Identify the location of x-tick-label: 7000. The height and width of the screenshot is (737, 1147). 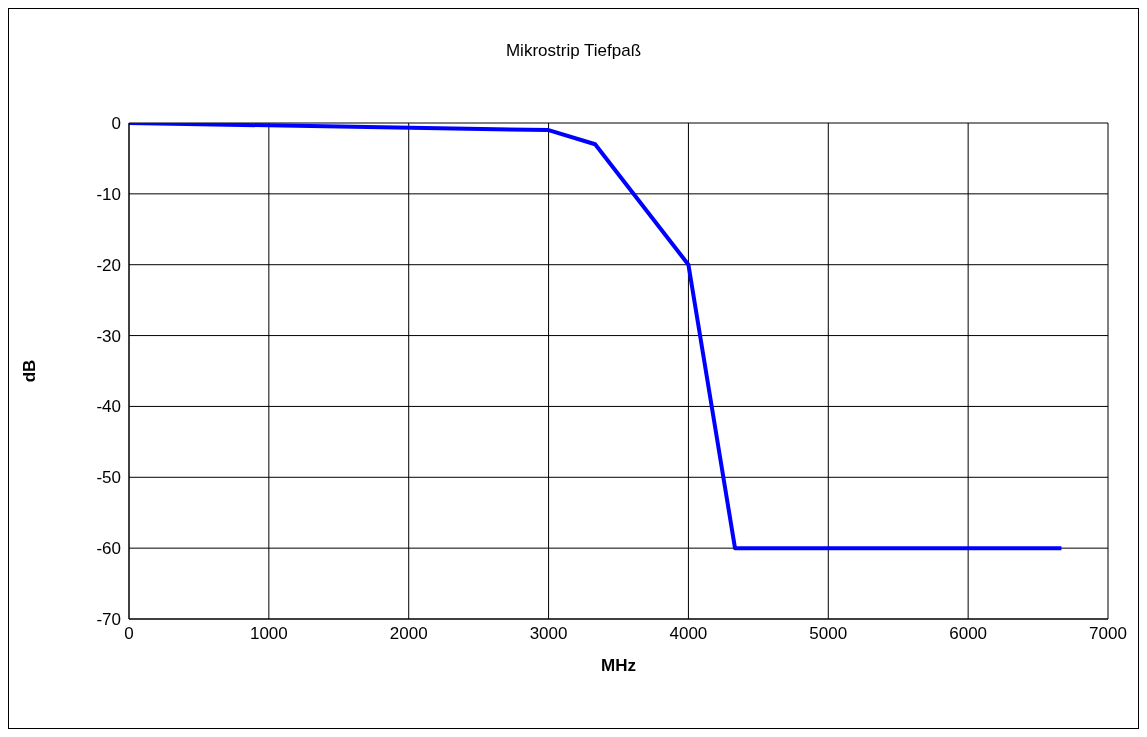
(1108, 634).